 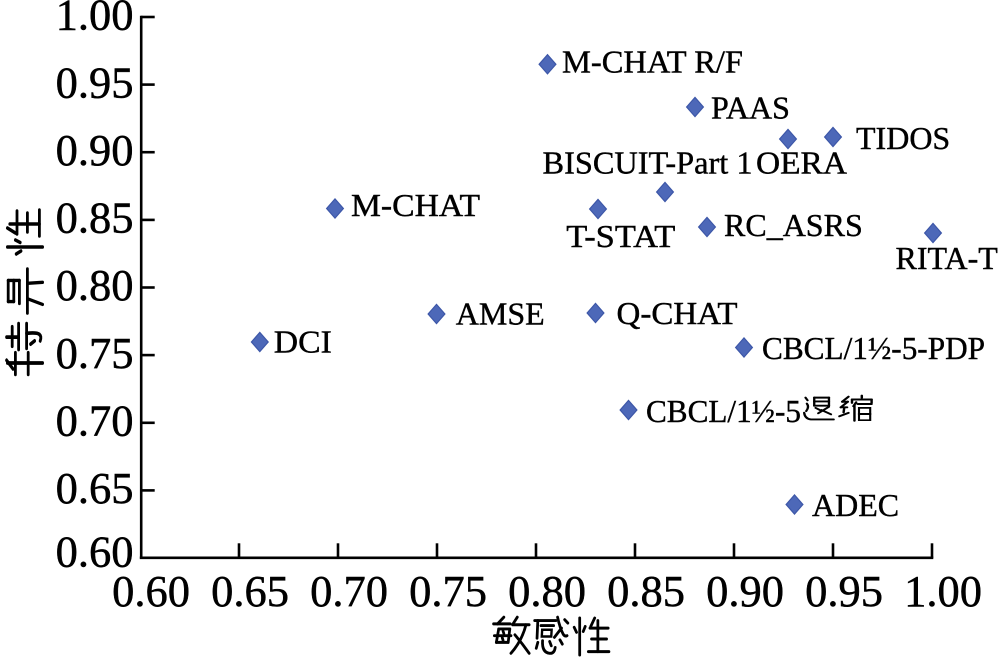 What do you see at coordinates (648, 163) in the screenshot?
I see `svg-text: BISCUIT-Part 1` at bounding box center [648, 163].